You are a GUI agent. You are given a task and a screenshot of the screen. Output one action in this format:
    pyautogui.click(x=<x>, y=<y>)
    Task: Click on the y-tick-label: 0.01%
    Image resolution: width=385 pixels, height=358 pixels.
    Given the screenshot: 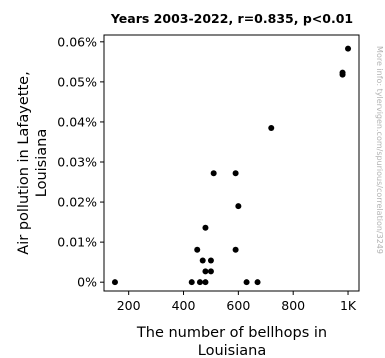 What is the action you would take?
    pyautogui.click(x=77, y=242)
    